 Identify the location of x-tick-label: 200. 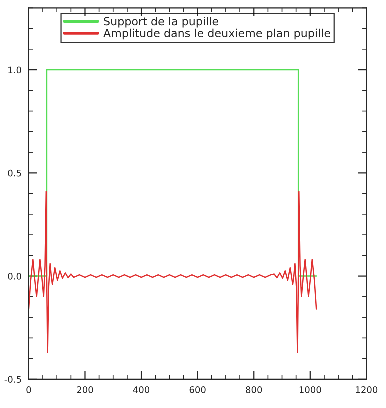
(85, 390).